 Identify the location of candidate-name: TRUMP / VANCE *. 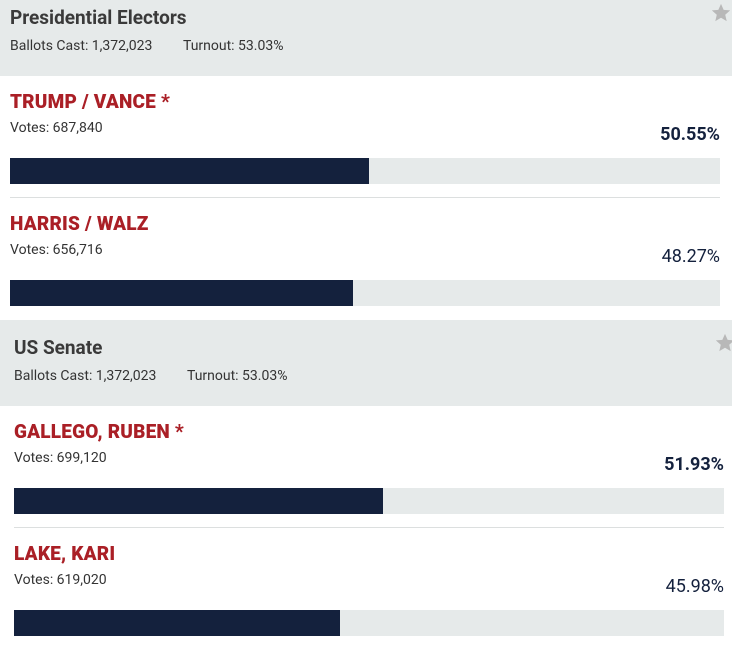
(90, 101).